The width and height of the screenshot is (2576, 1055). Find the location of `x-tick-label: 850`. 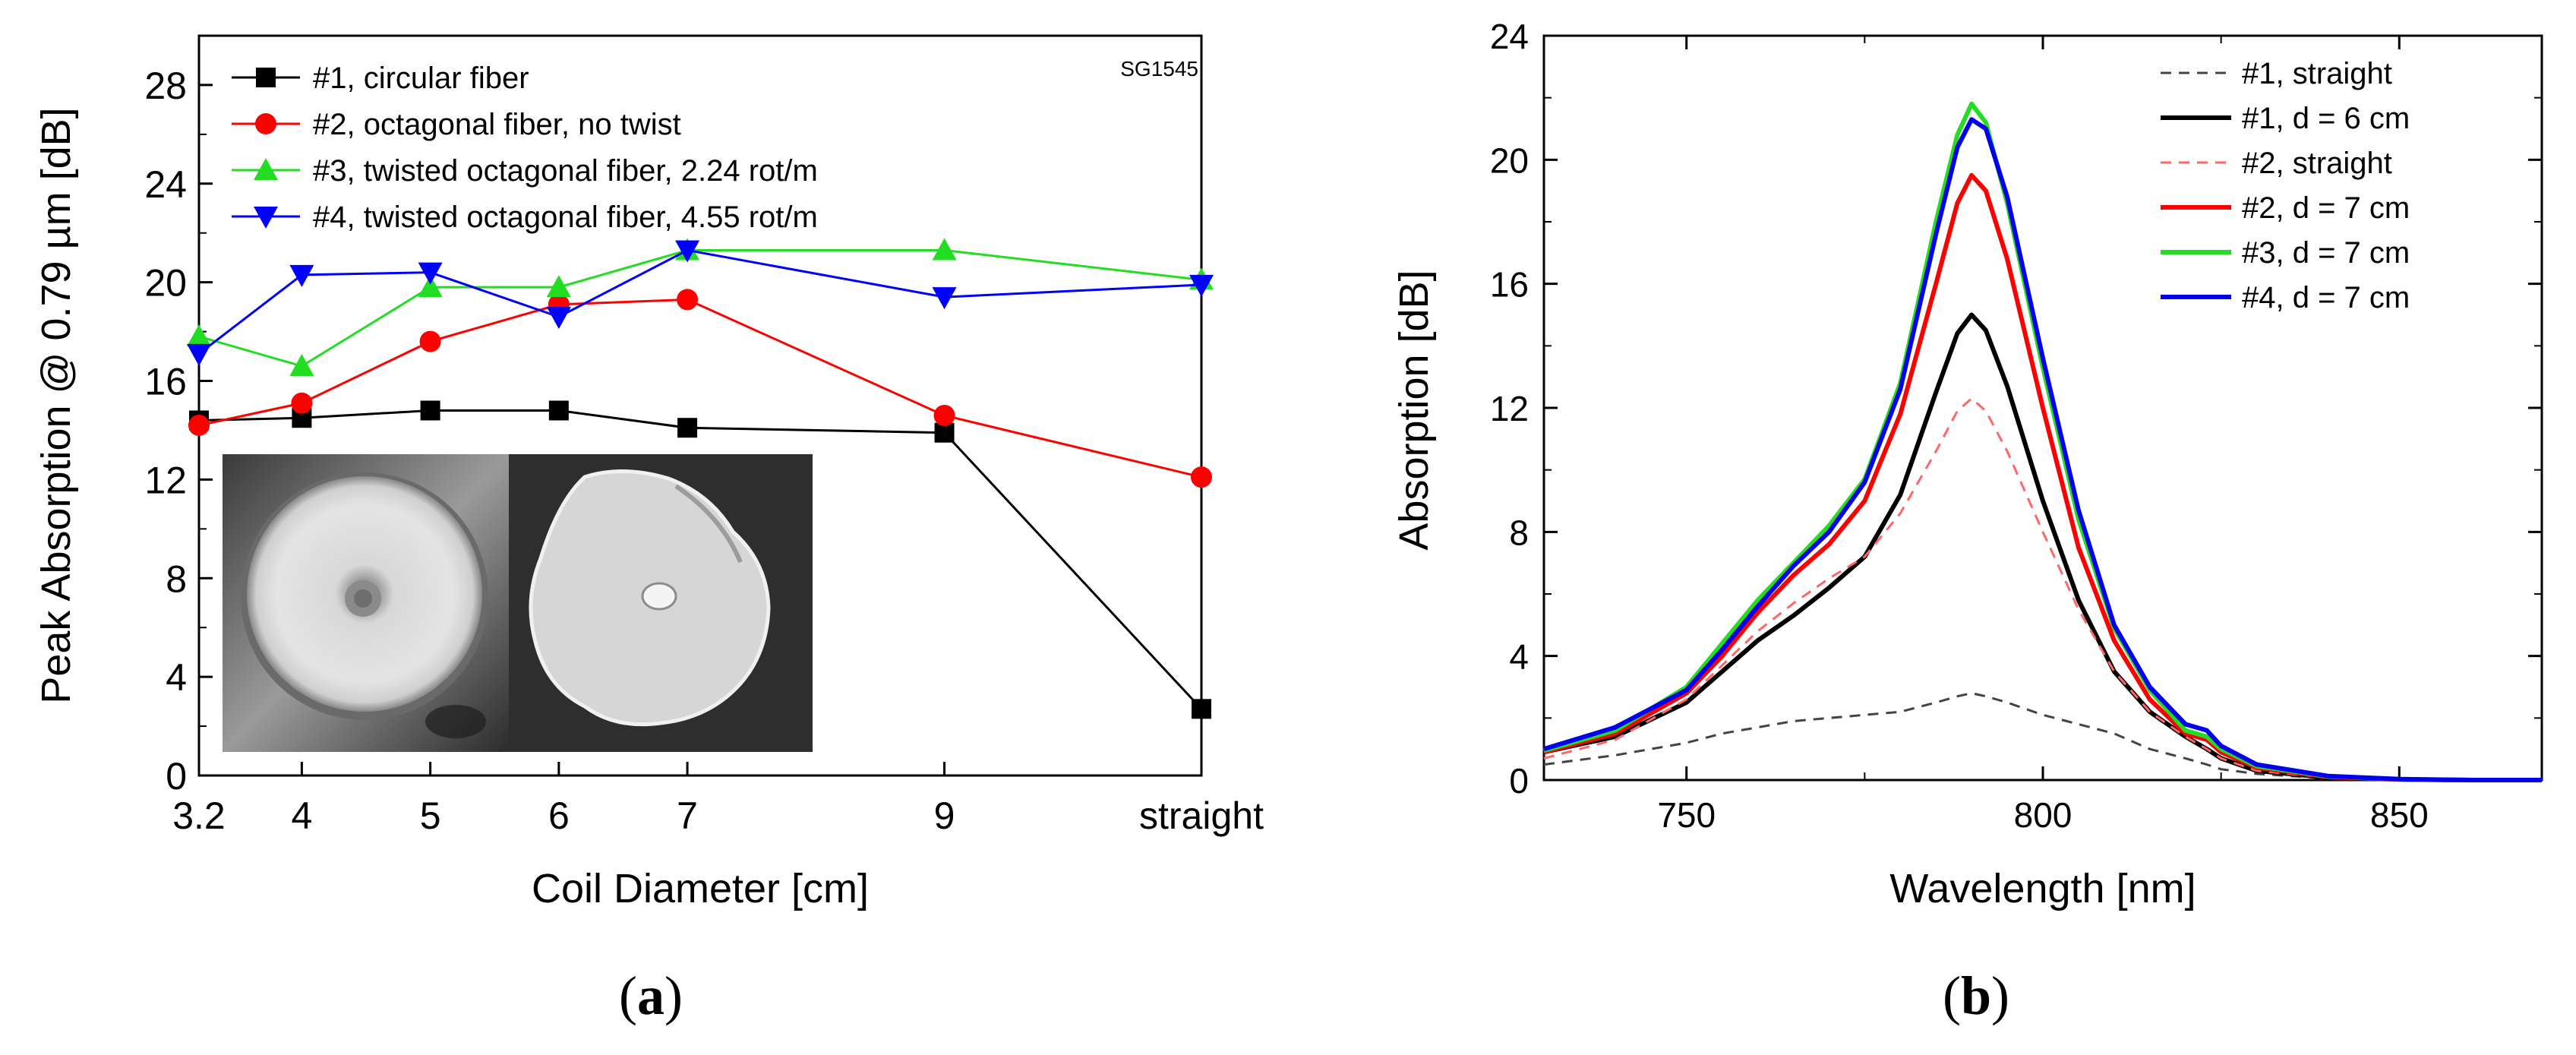

x-tick-label: 850 is located at coordinates (2399, 815).